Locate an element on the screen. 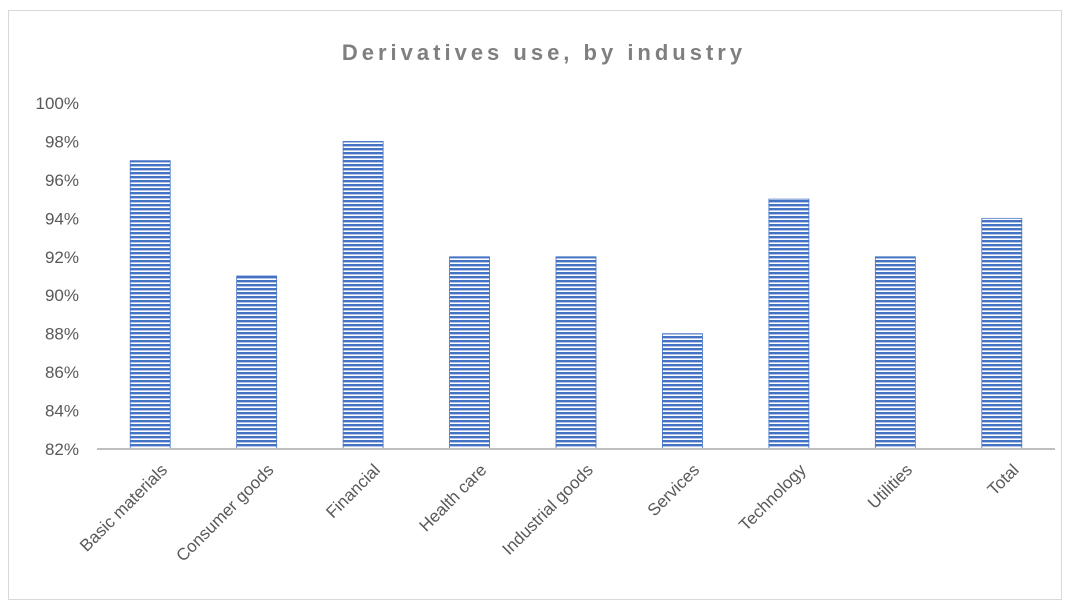 This screenshot has height=609, width=1071. x-tick-label: Consumer goods is located at coordinates (225, 512).